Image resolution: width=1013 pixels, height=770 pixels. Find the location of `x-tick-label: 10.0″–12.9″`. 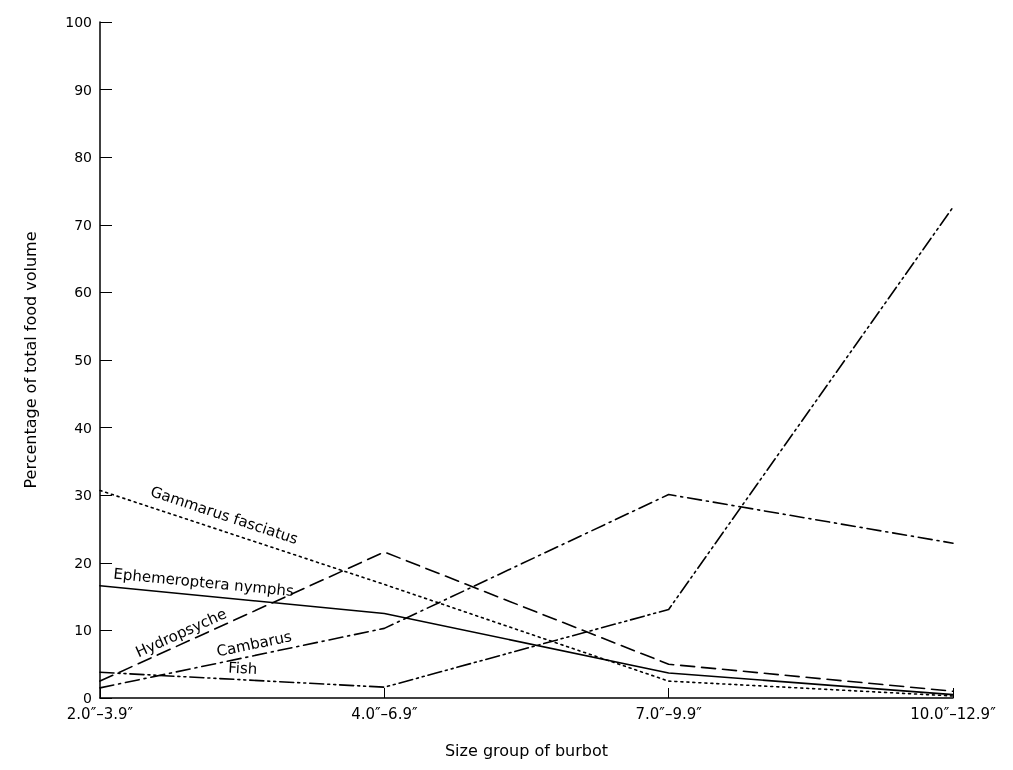

x-tick-label: 10.0″–12.9″ is located at coordinates (953, 713).